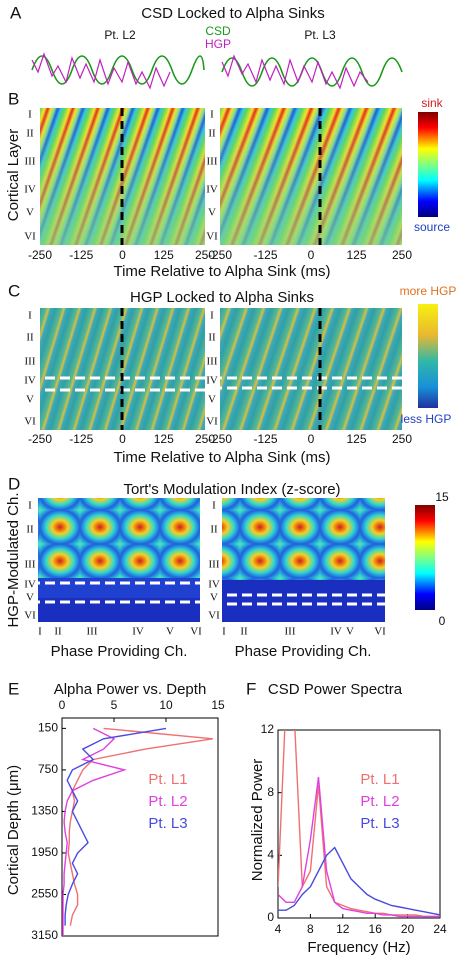 The width and height of the screenshot is (466, 958). What do you see at coordinates (14, 290) in the screenshot?
I see `panel-label: C` at bounding box center [14, 290].